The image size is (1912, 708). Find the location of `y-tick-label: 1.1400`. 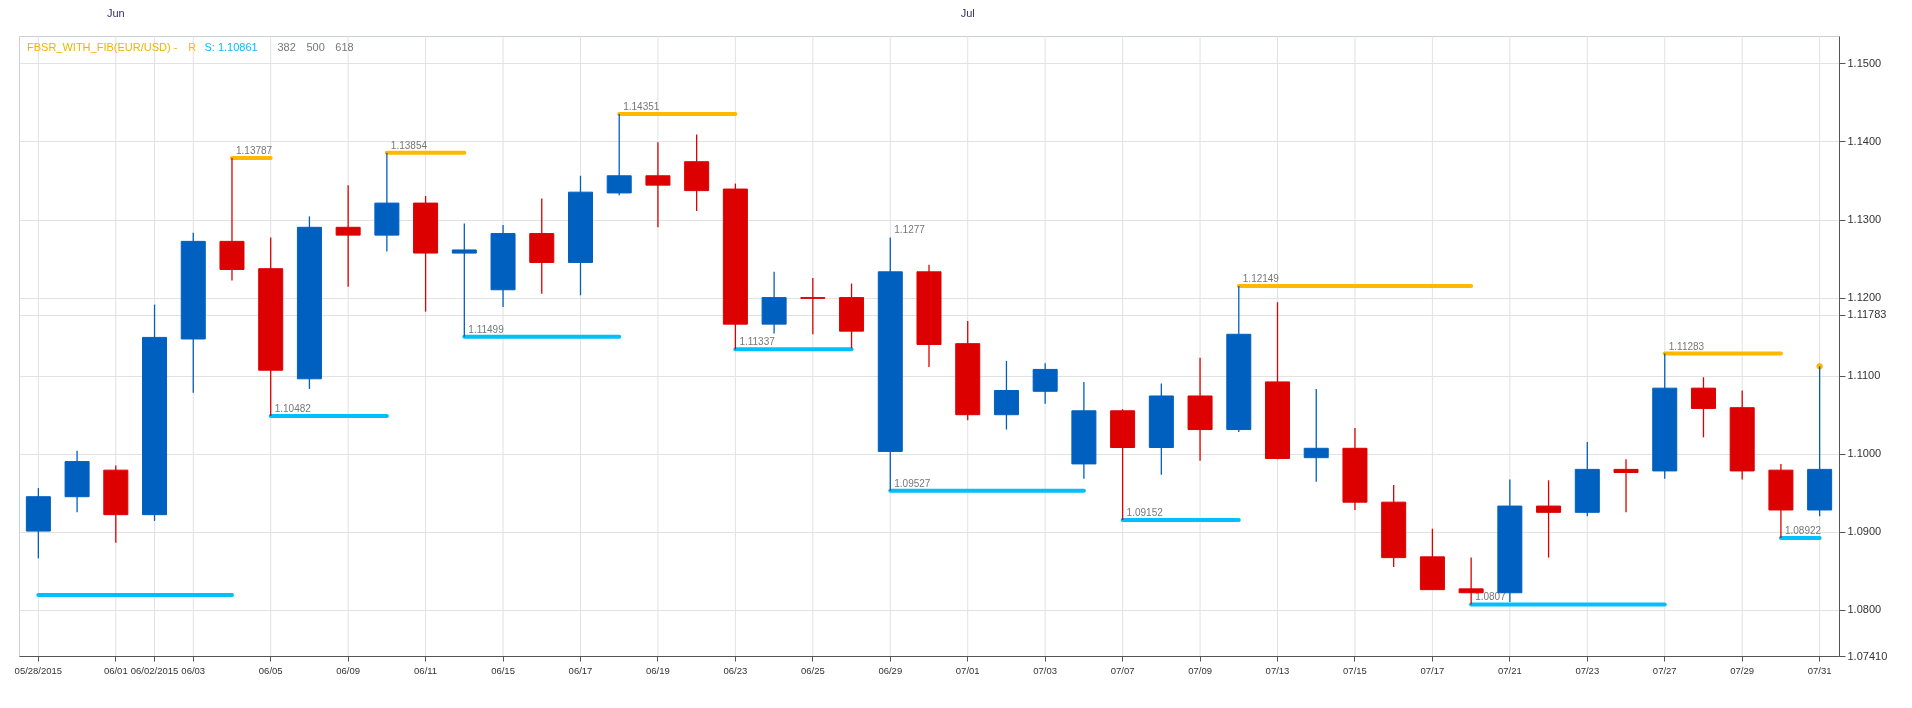

y-tick-label: 1.1400 is located at coordinates (1864, 140).